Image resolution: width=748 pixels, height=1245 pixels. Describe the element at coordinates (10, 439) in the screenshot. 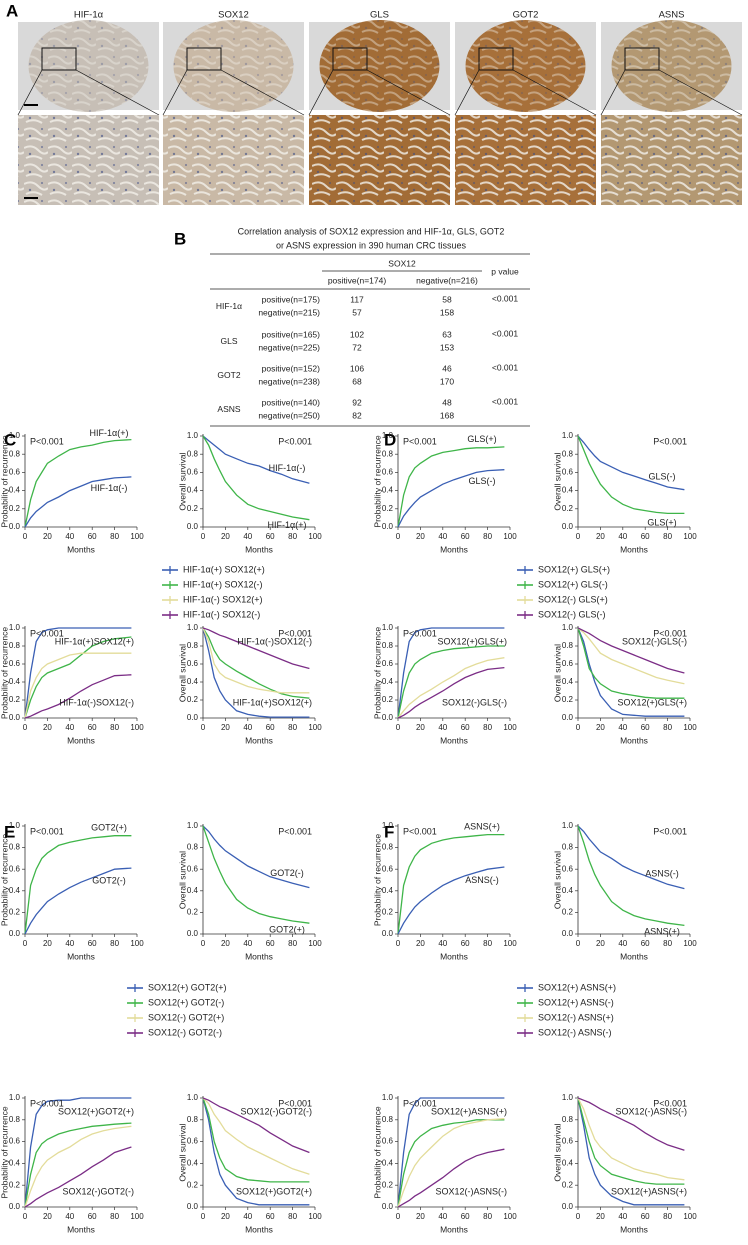

I see `panel-label: C` at that location.